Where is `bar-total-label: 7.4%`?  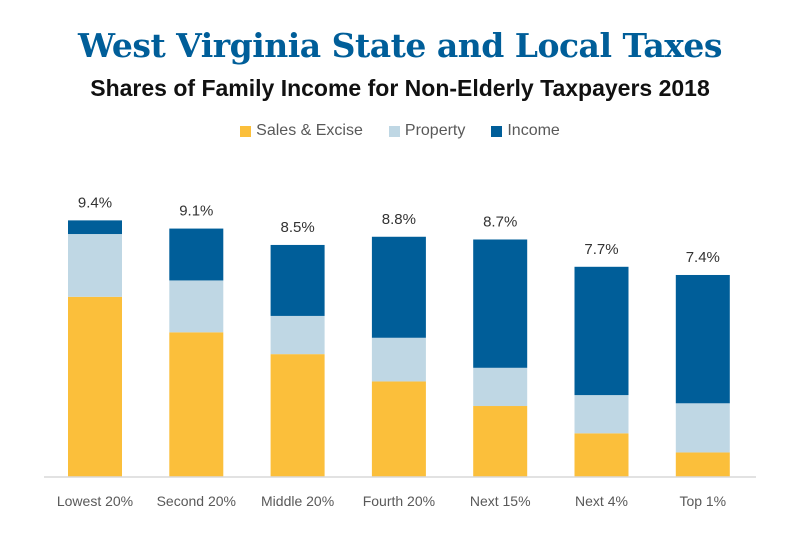
bar-total-label: 7.4% is located at coordinates (703, 257).